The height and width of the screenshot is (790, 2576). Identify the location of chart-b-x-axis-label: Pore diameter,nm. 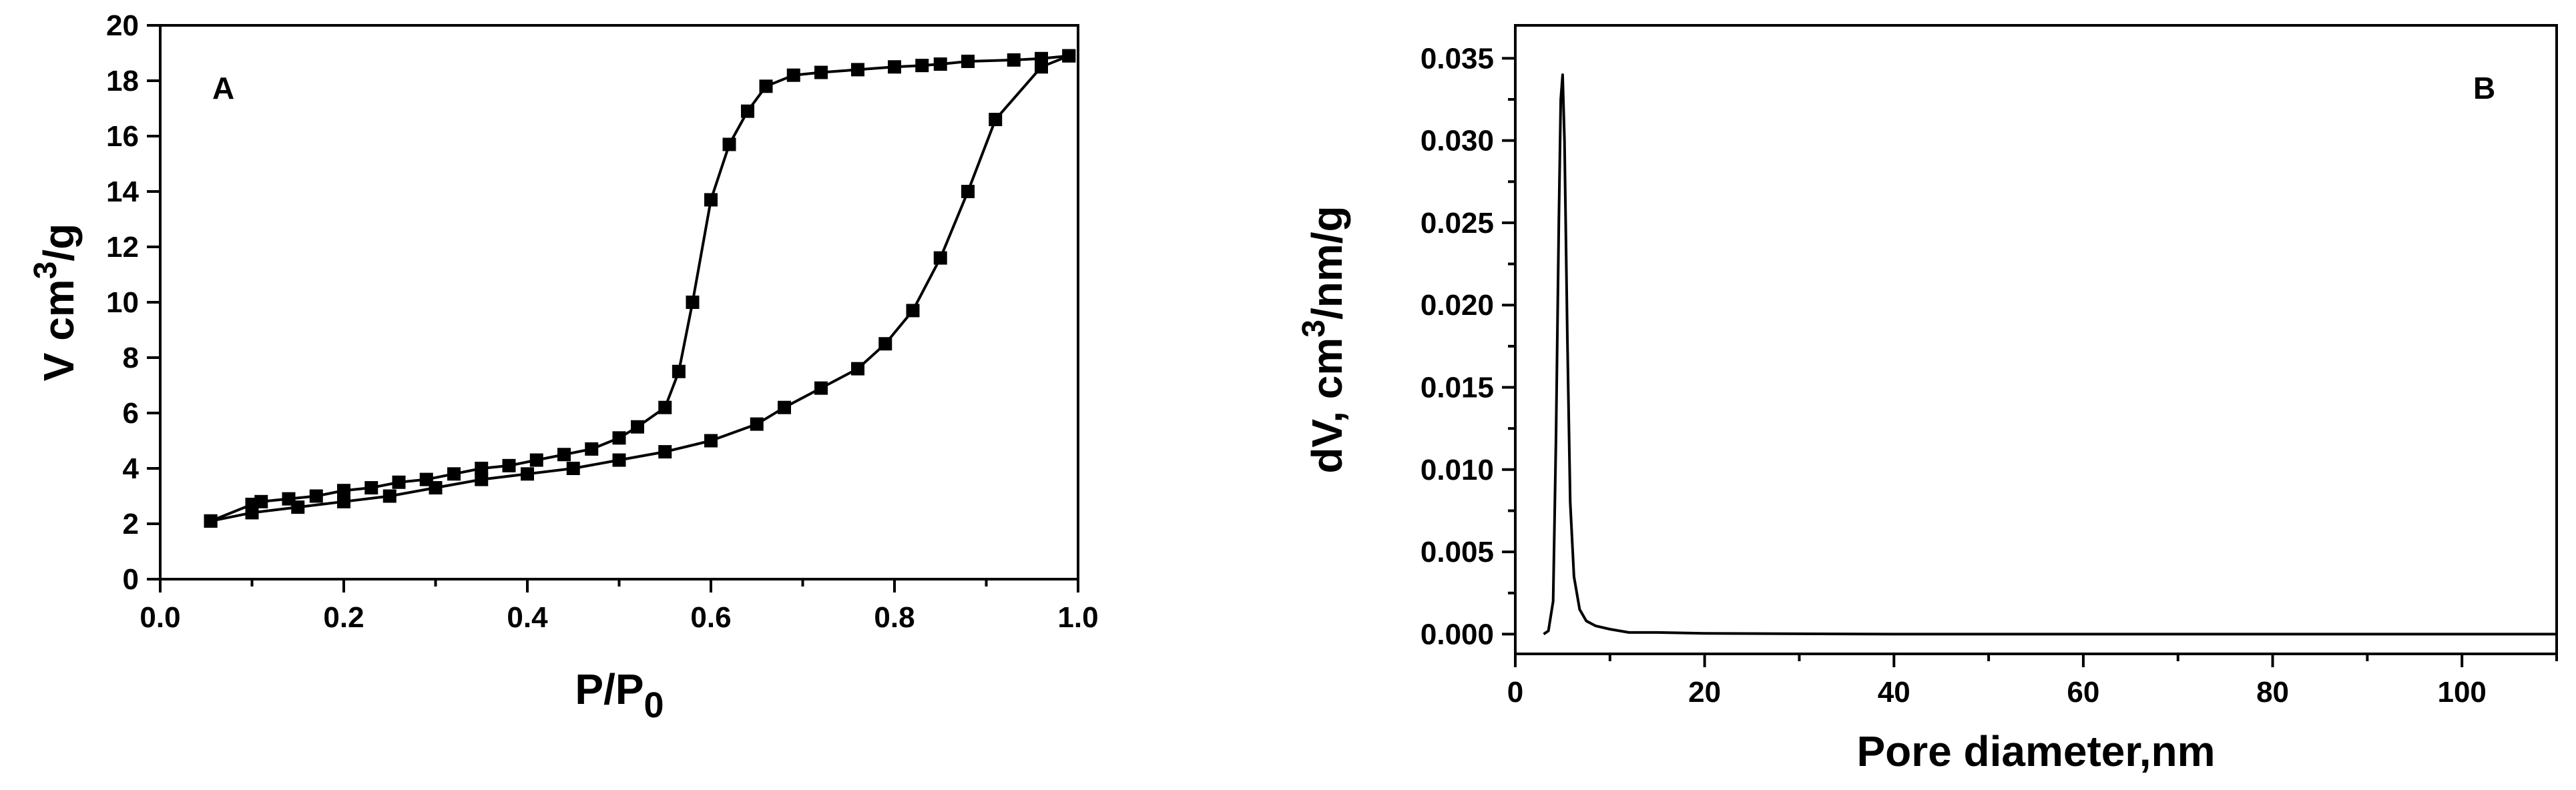
(2035, 751).